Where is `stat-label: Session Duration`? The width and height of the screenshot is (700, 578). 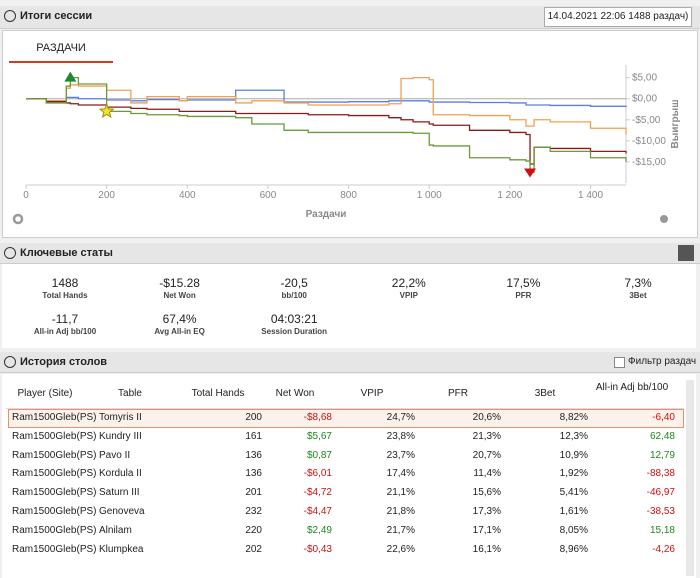
stat-label: Session Duration is located at coordinates (294, 331).